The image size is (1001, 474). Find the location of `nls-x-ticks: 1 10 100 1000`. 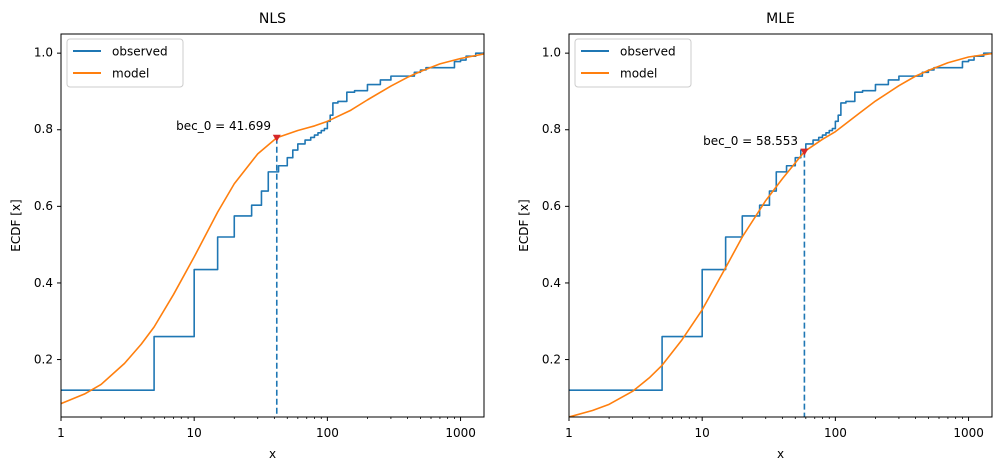

nls-x-ticks: 1 10 100 1000 is located at coordinates (266, 433).